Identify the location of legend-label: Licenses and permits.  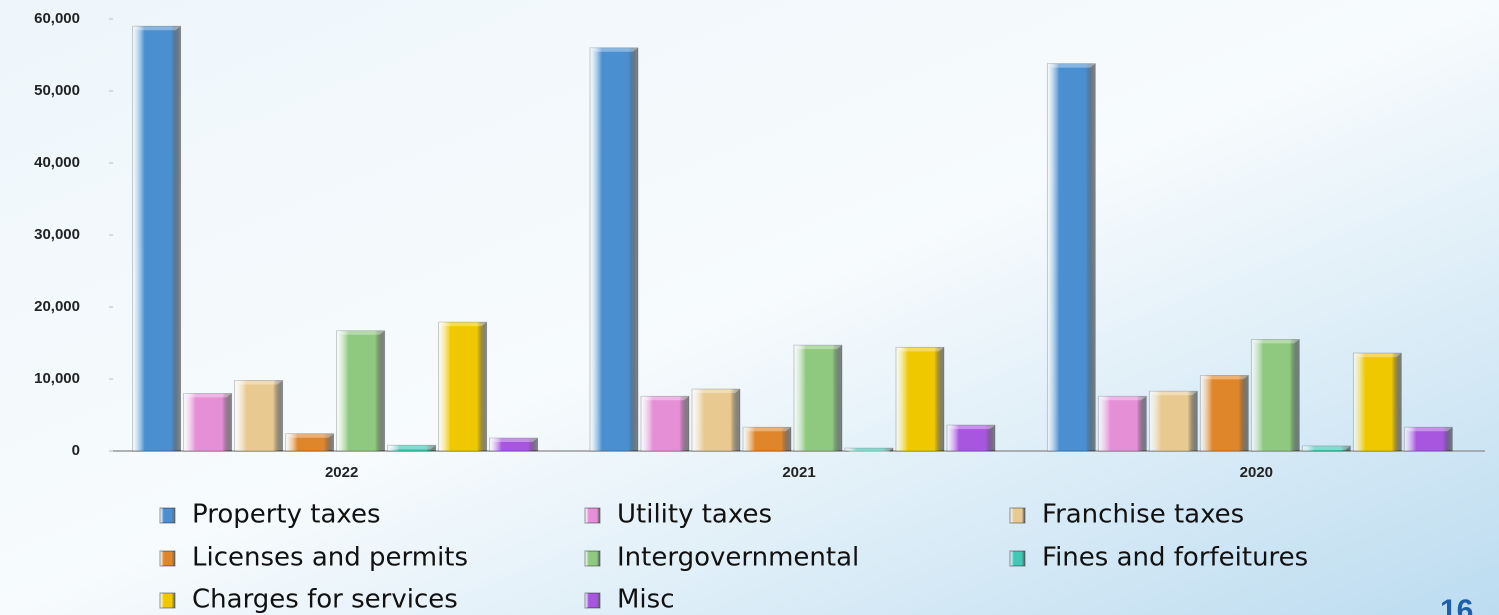
(330, 558).